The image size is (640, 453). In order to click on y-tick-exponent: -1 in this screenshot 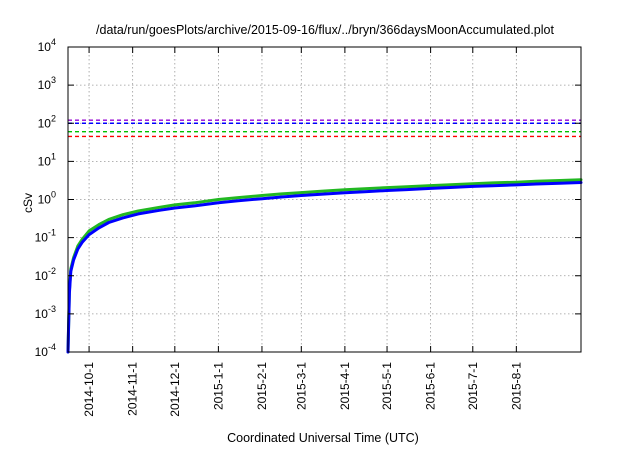, I will do `click(52, 233)`.